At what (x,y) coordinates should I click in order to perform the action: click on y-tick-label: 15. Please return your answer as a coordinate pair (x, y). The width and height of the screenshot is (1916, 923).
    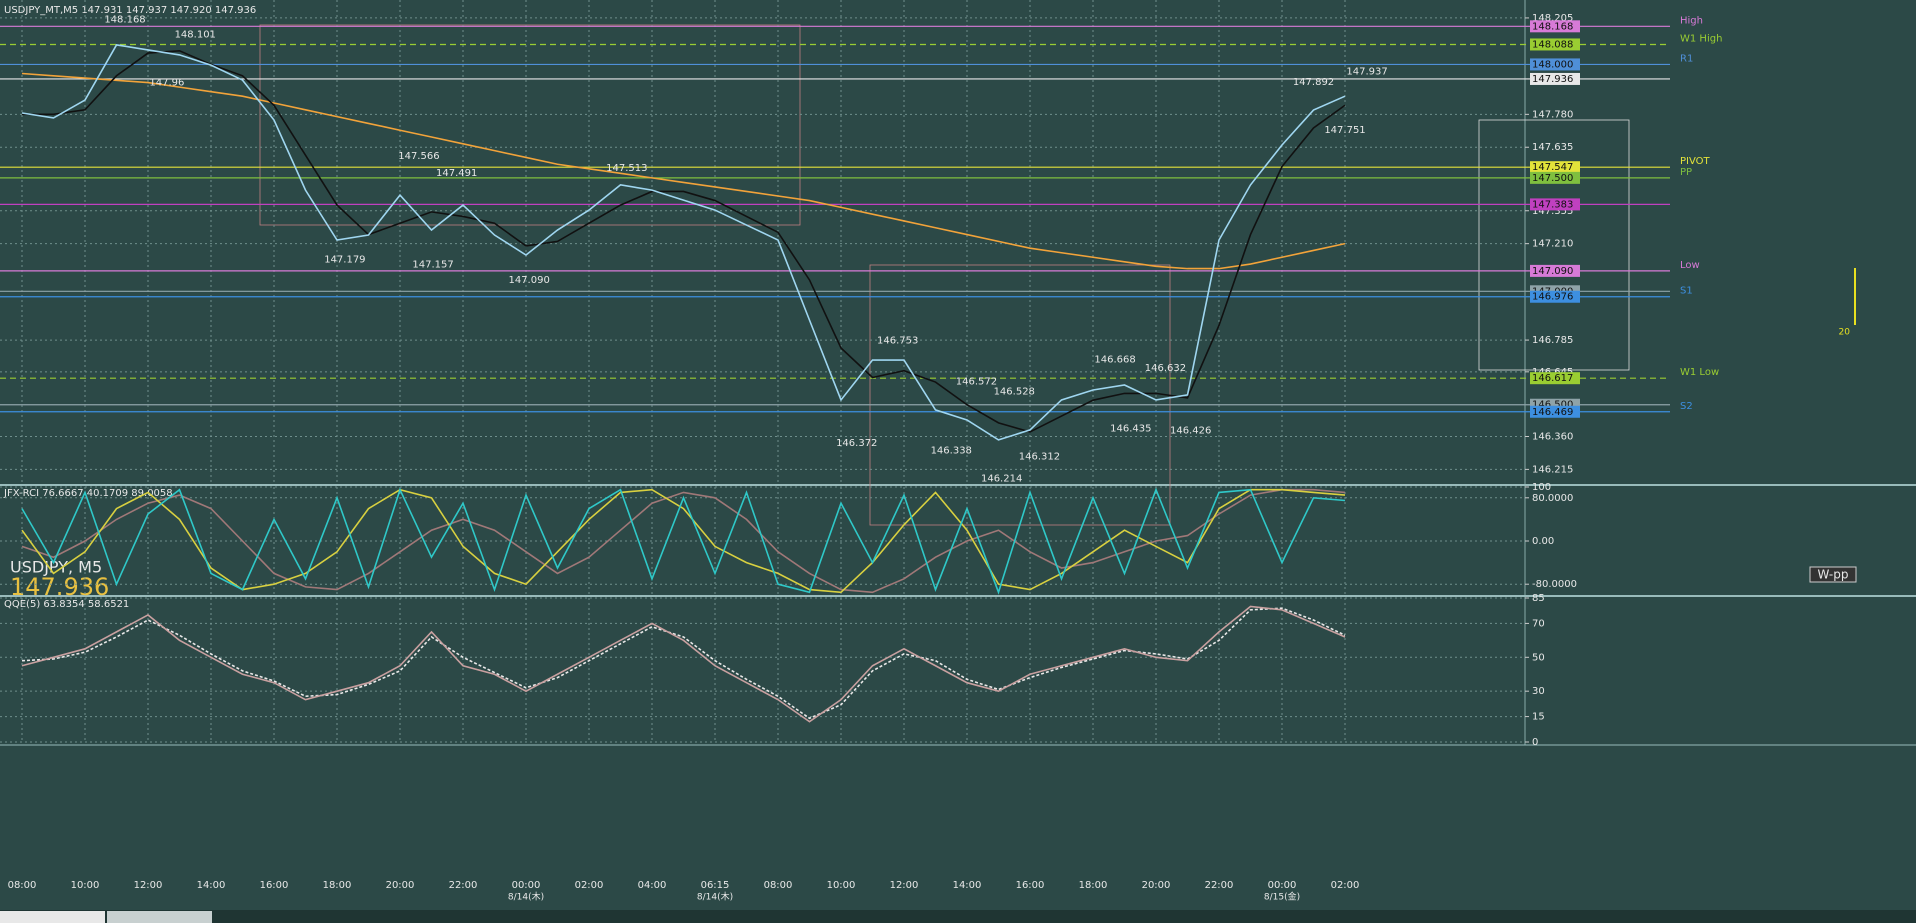
    Looking at the image, I should click on (1538, 717).